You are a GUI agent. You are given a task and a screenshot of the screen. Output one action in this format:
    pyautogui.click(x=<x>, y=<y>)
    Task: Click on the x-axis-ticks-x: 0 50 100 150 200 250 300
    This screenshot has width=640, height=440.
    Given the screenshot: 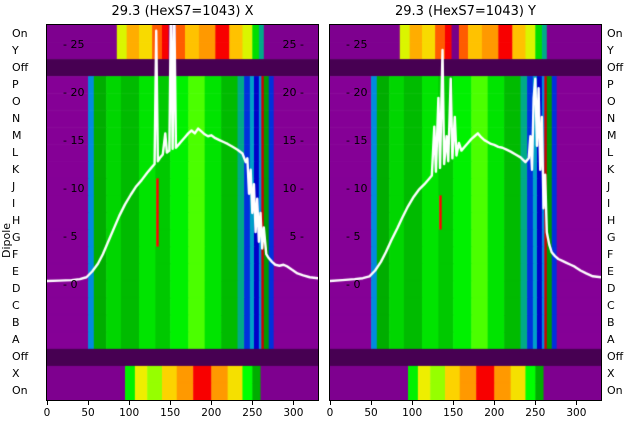 What is the action you would take?
    pyautogui.click(x=181, y=412)
    